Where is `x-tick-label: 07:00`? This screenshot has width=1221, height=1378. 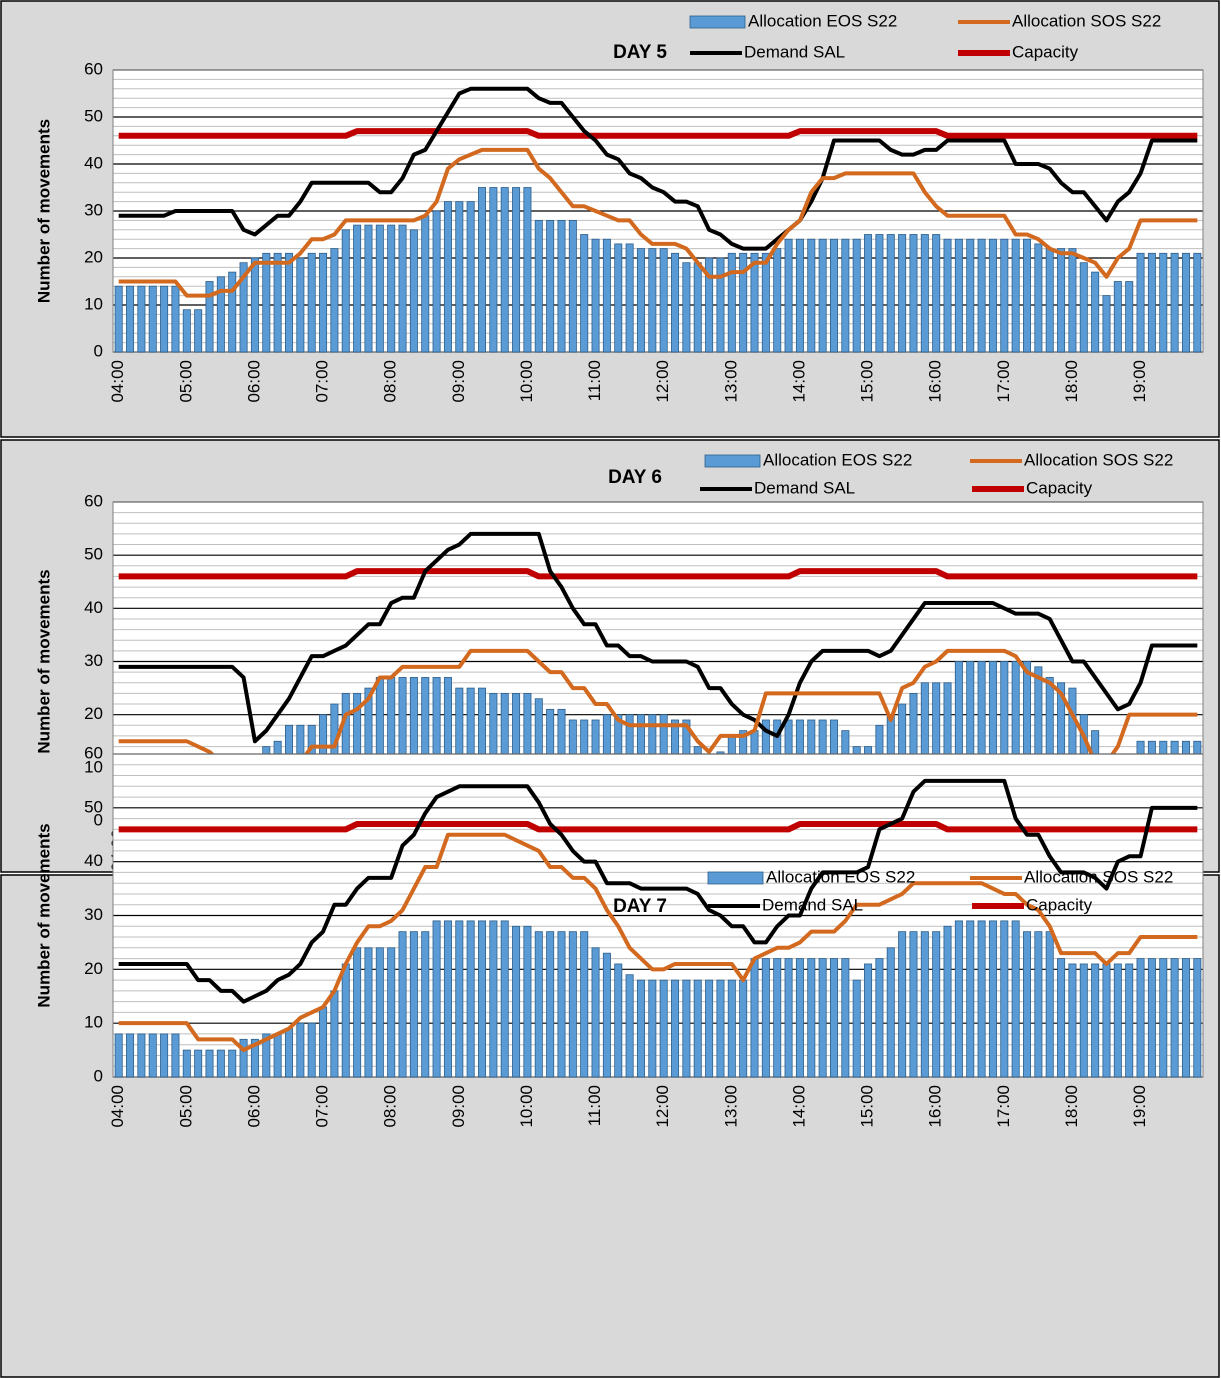 x-tick-label: 07:00 is located at coordinates (322, 1106).